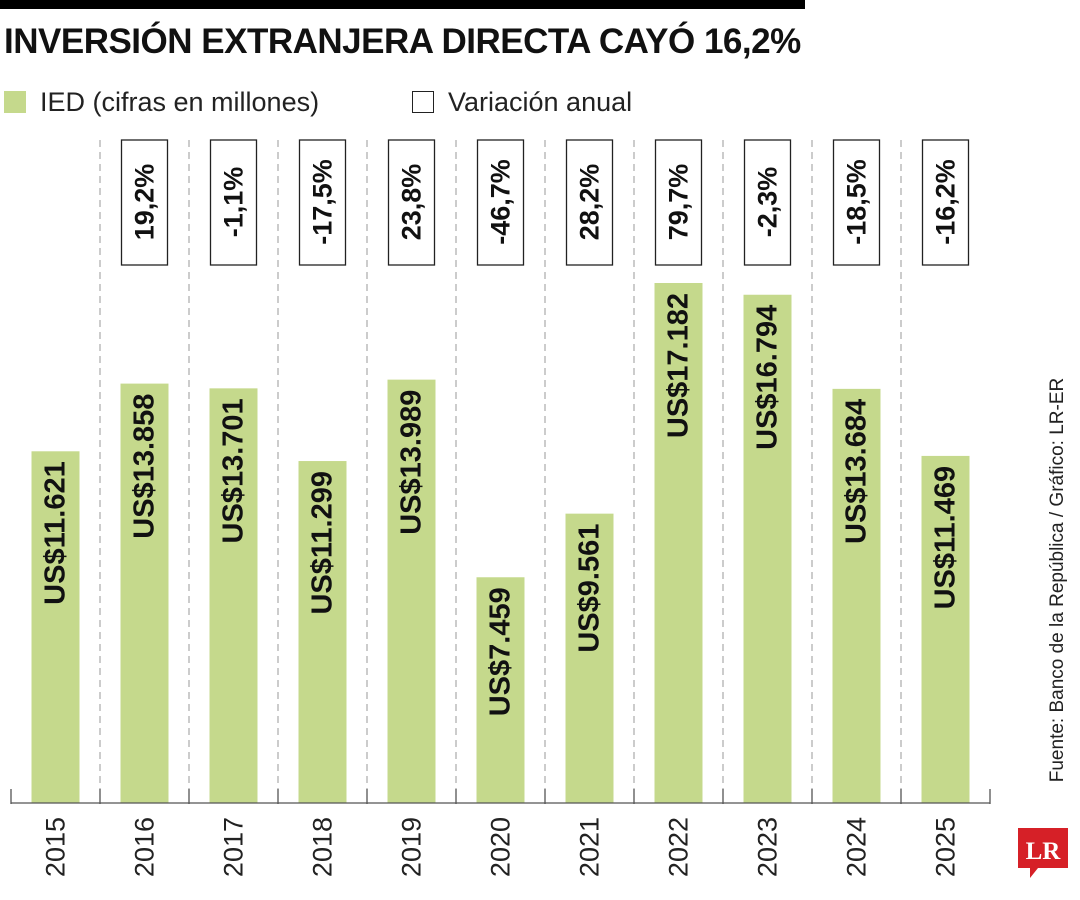  Describe the element at coordinates (144, 593) in the screenshot. I see `bar-2016` at that location.